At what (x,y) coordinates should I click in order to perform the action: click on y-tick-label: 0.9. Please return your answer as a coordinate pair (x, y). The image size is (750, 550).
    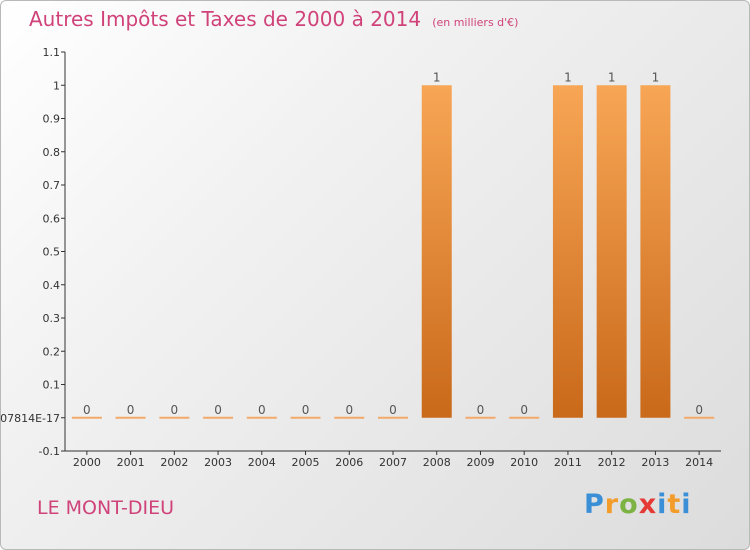
    Looking at the image, I should click on (52, 119).